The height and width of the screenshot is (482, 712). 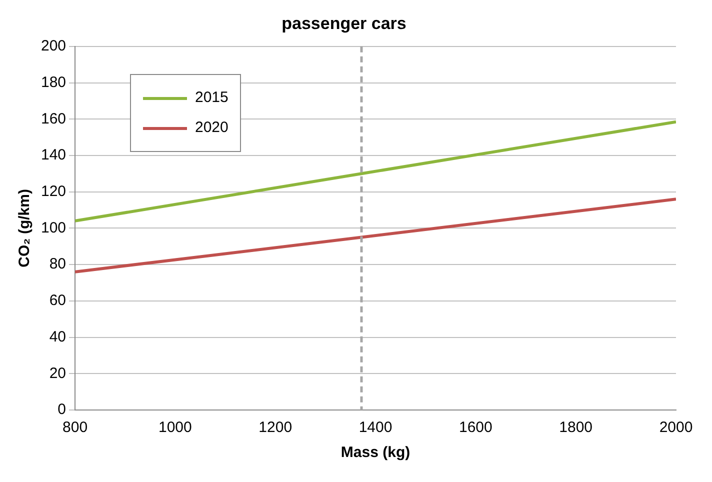 I want to click on y-tick-label: 160, so click(x=53, y=119).